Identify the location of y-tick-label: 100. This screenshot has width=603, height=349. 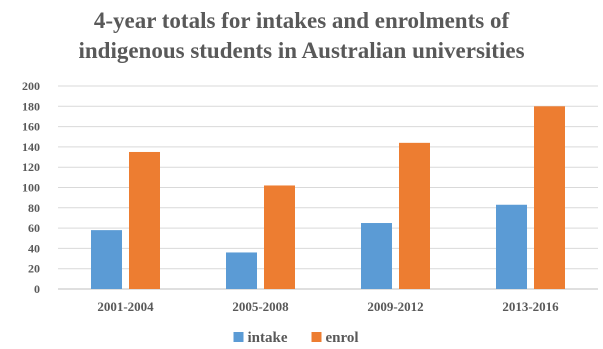
(31, 188).